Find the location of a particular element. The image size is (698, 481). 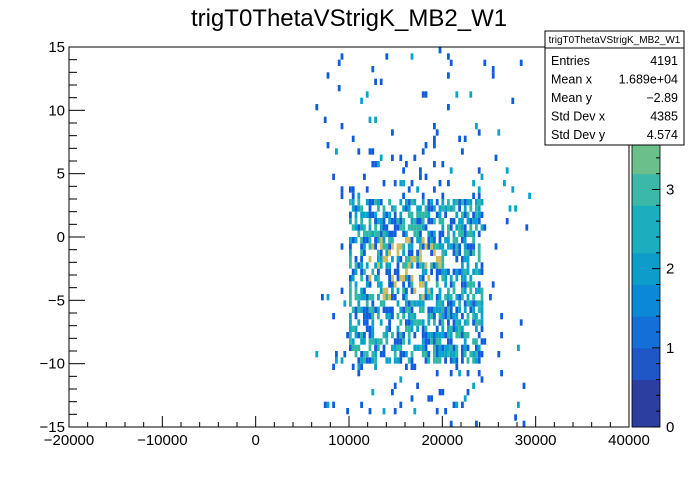

x-tick-label: 0 is located at coordinates (255, 440).